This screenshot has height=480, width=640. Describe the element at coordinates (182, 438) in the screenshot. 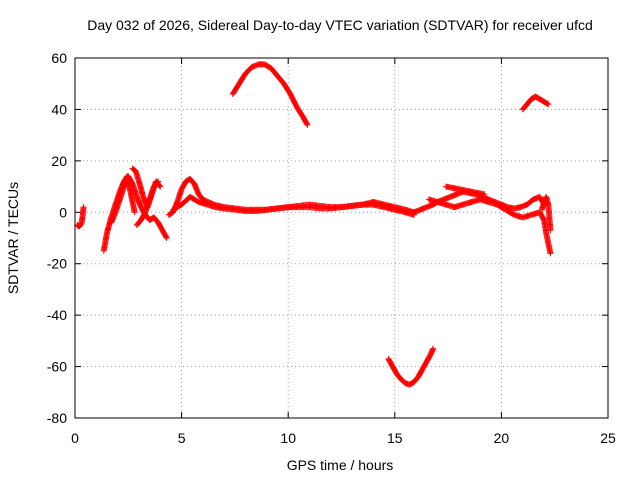

I see `x-tick-label: 5` at that location.